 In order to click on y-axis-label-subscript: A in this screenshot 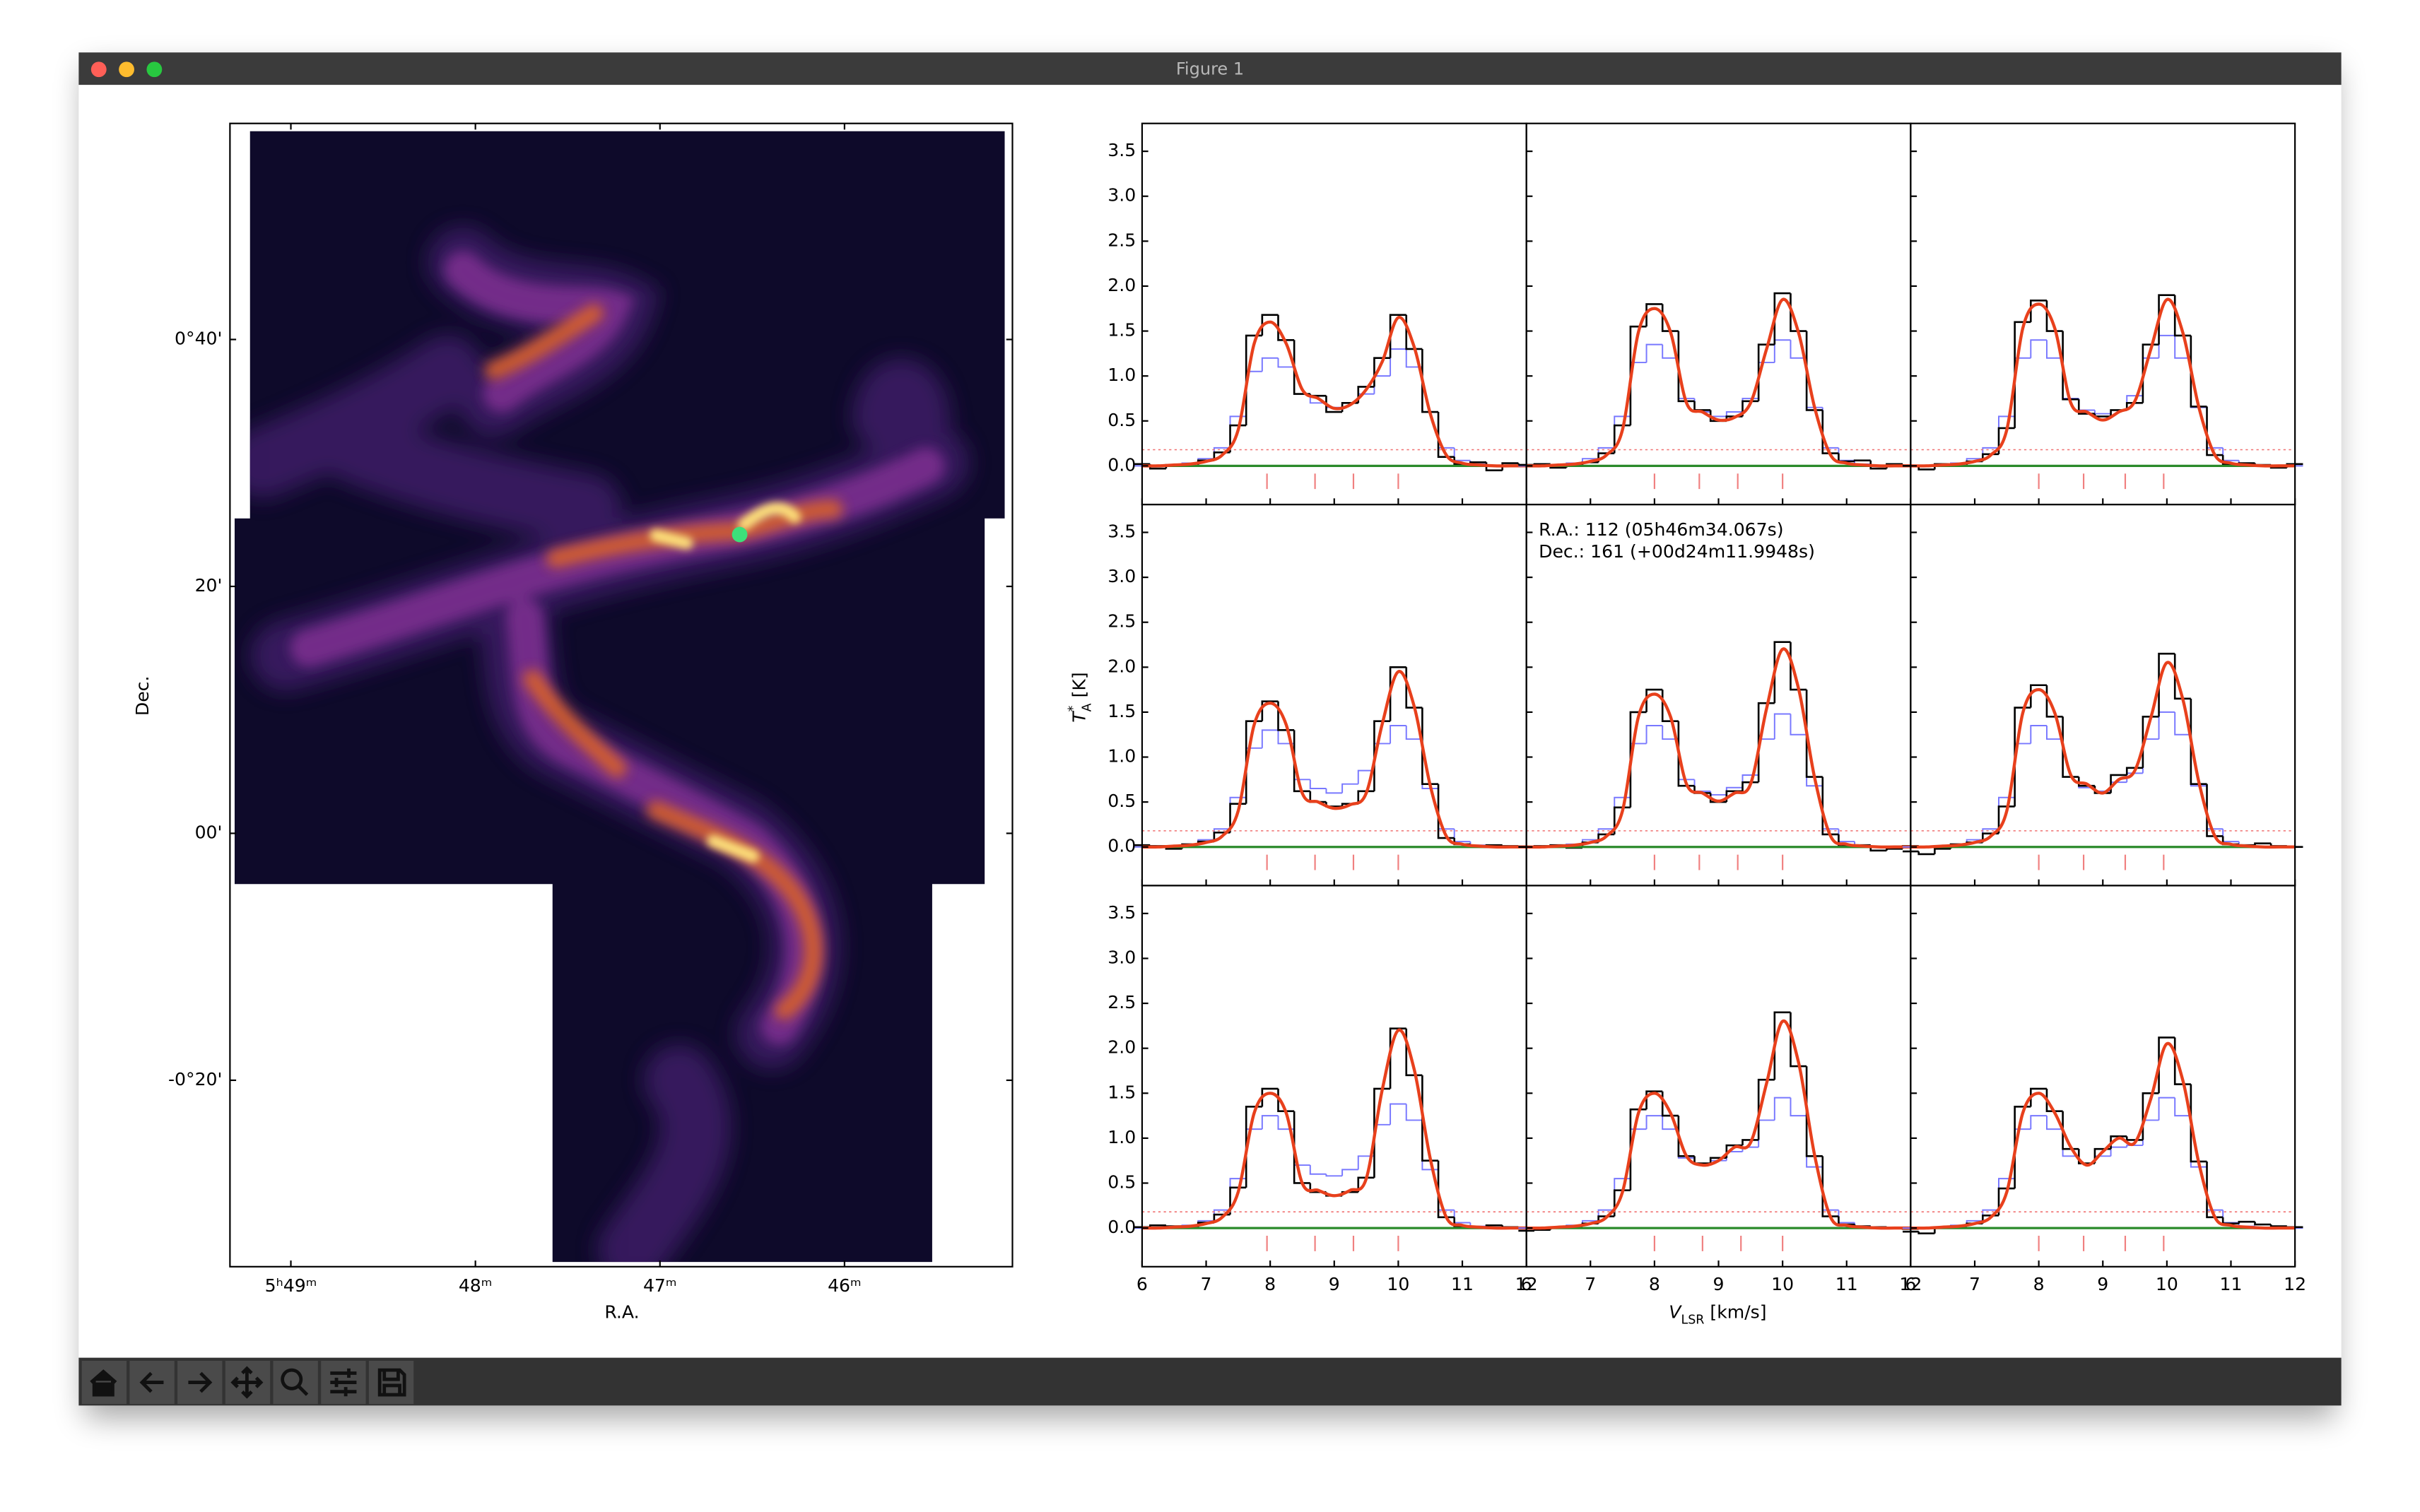, I will do `click(1088, 707)`.